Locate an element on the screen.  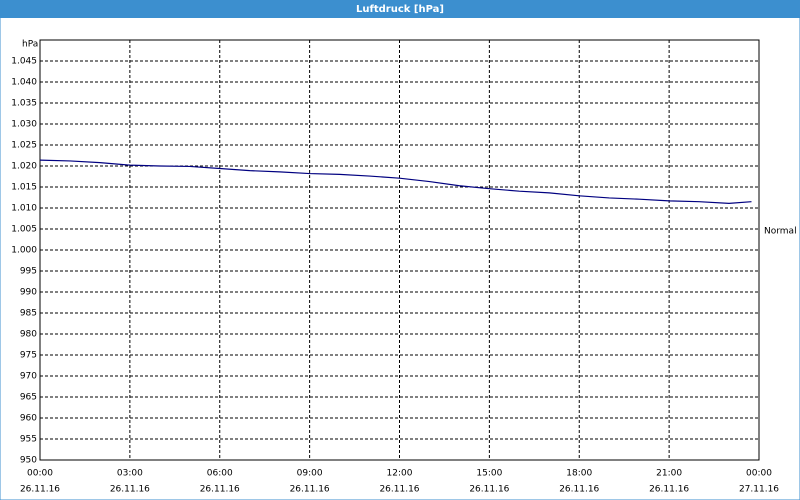
y-tick-label: 975 is located at coordinates (28, 356).